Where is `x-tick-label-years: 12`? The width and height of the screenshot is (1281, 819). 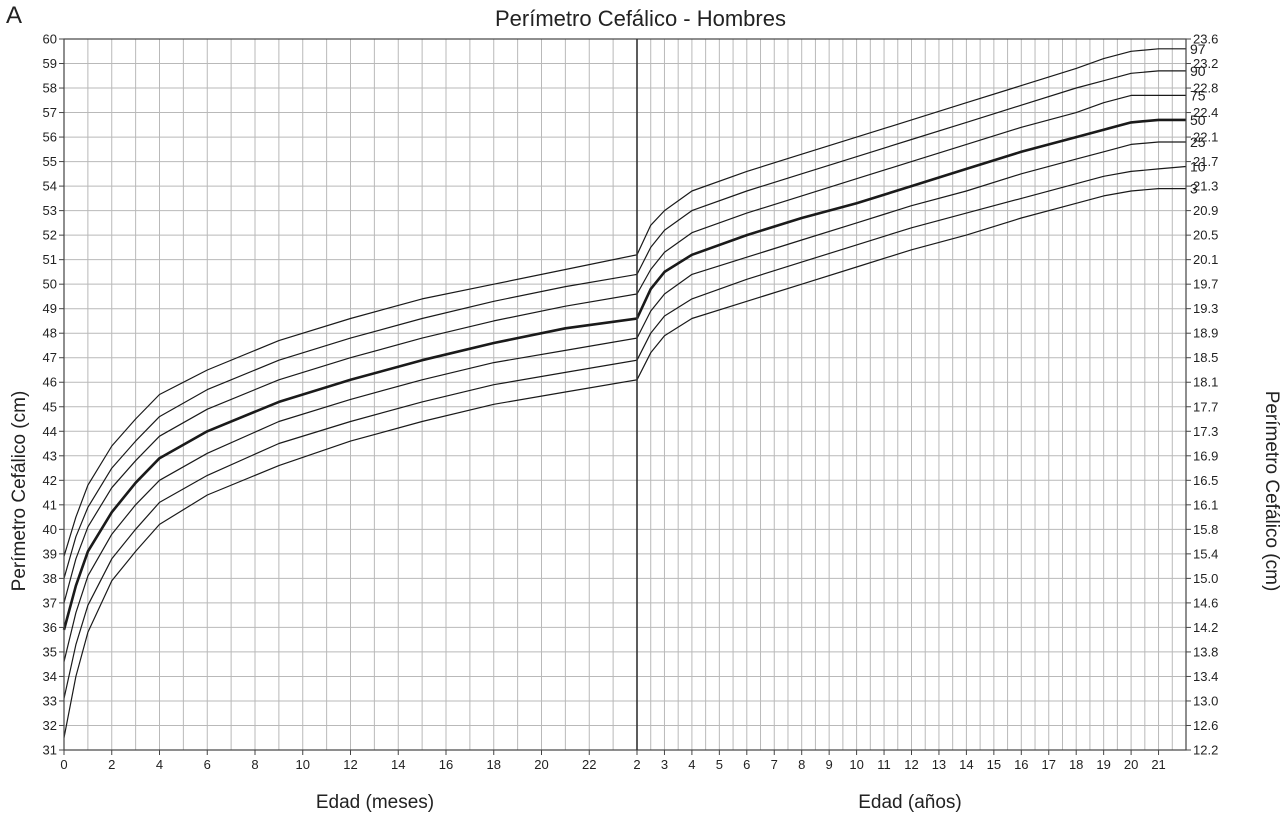
x-tick-label-years: 12 is located at coordinates (911, 764).